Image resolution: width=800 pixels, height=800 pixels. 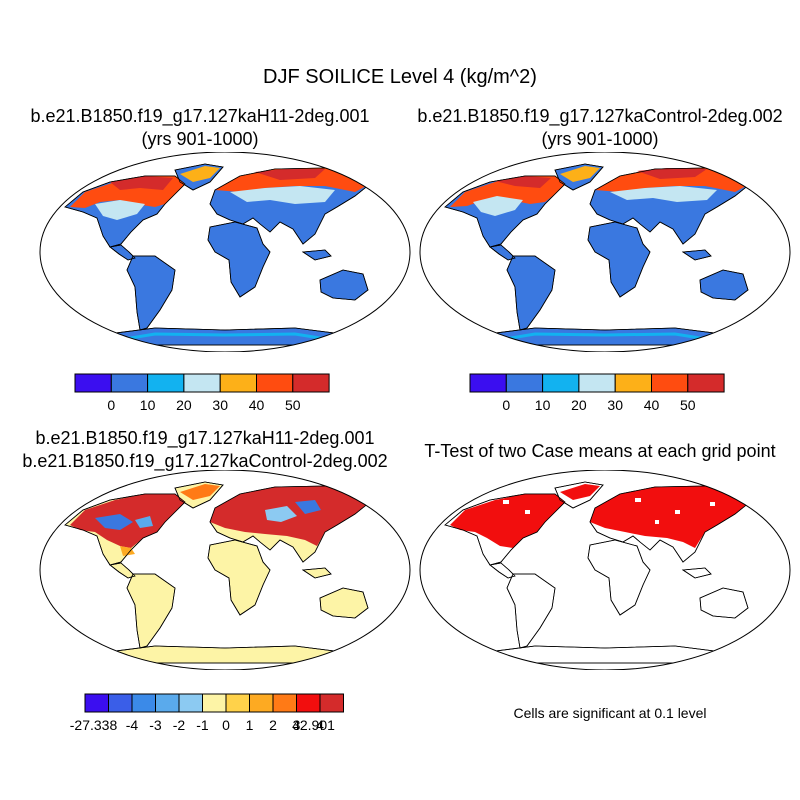 What do you see at coordinates (400, 77) in the screenshot?
I see `main-title: DJF SOILICE Level 4 (kg/m^2)` at bounding box center [400, 77].